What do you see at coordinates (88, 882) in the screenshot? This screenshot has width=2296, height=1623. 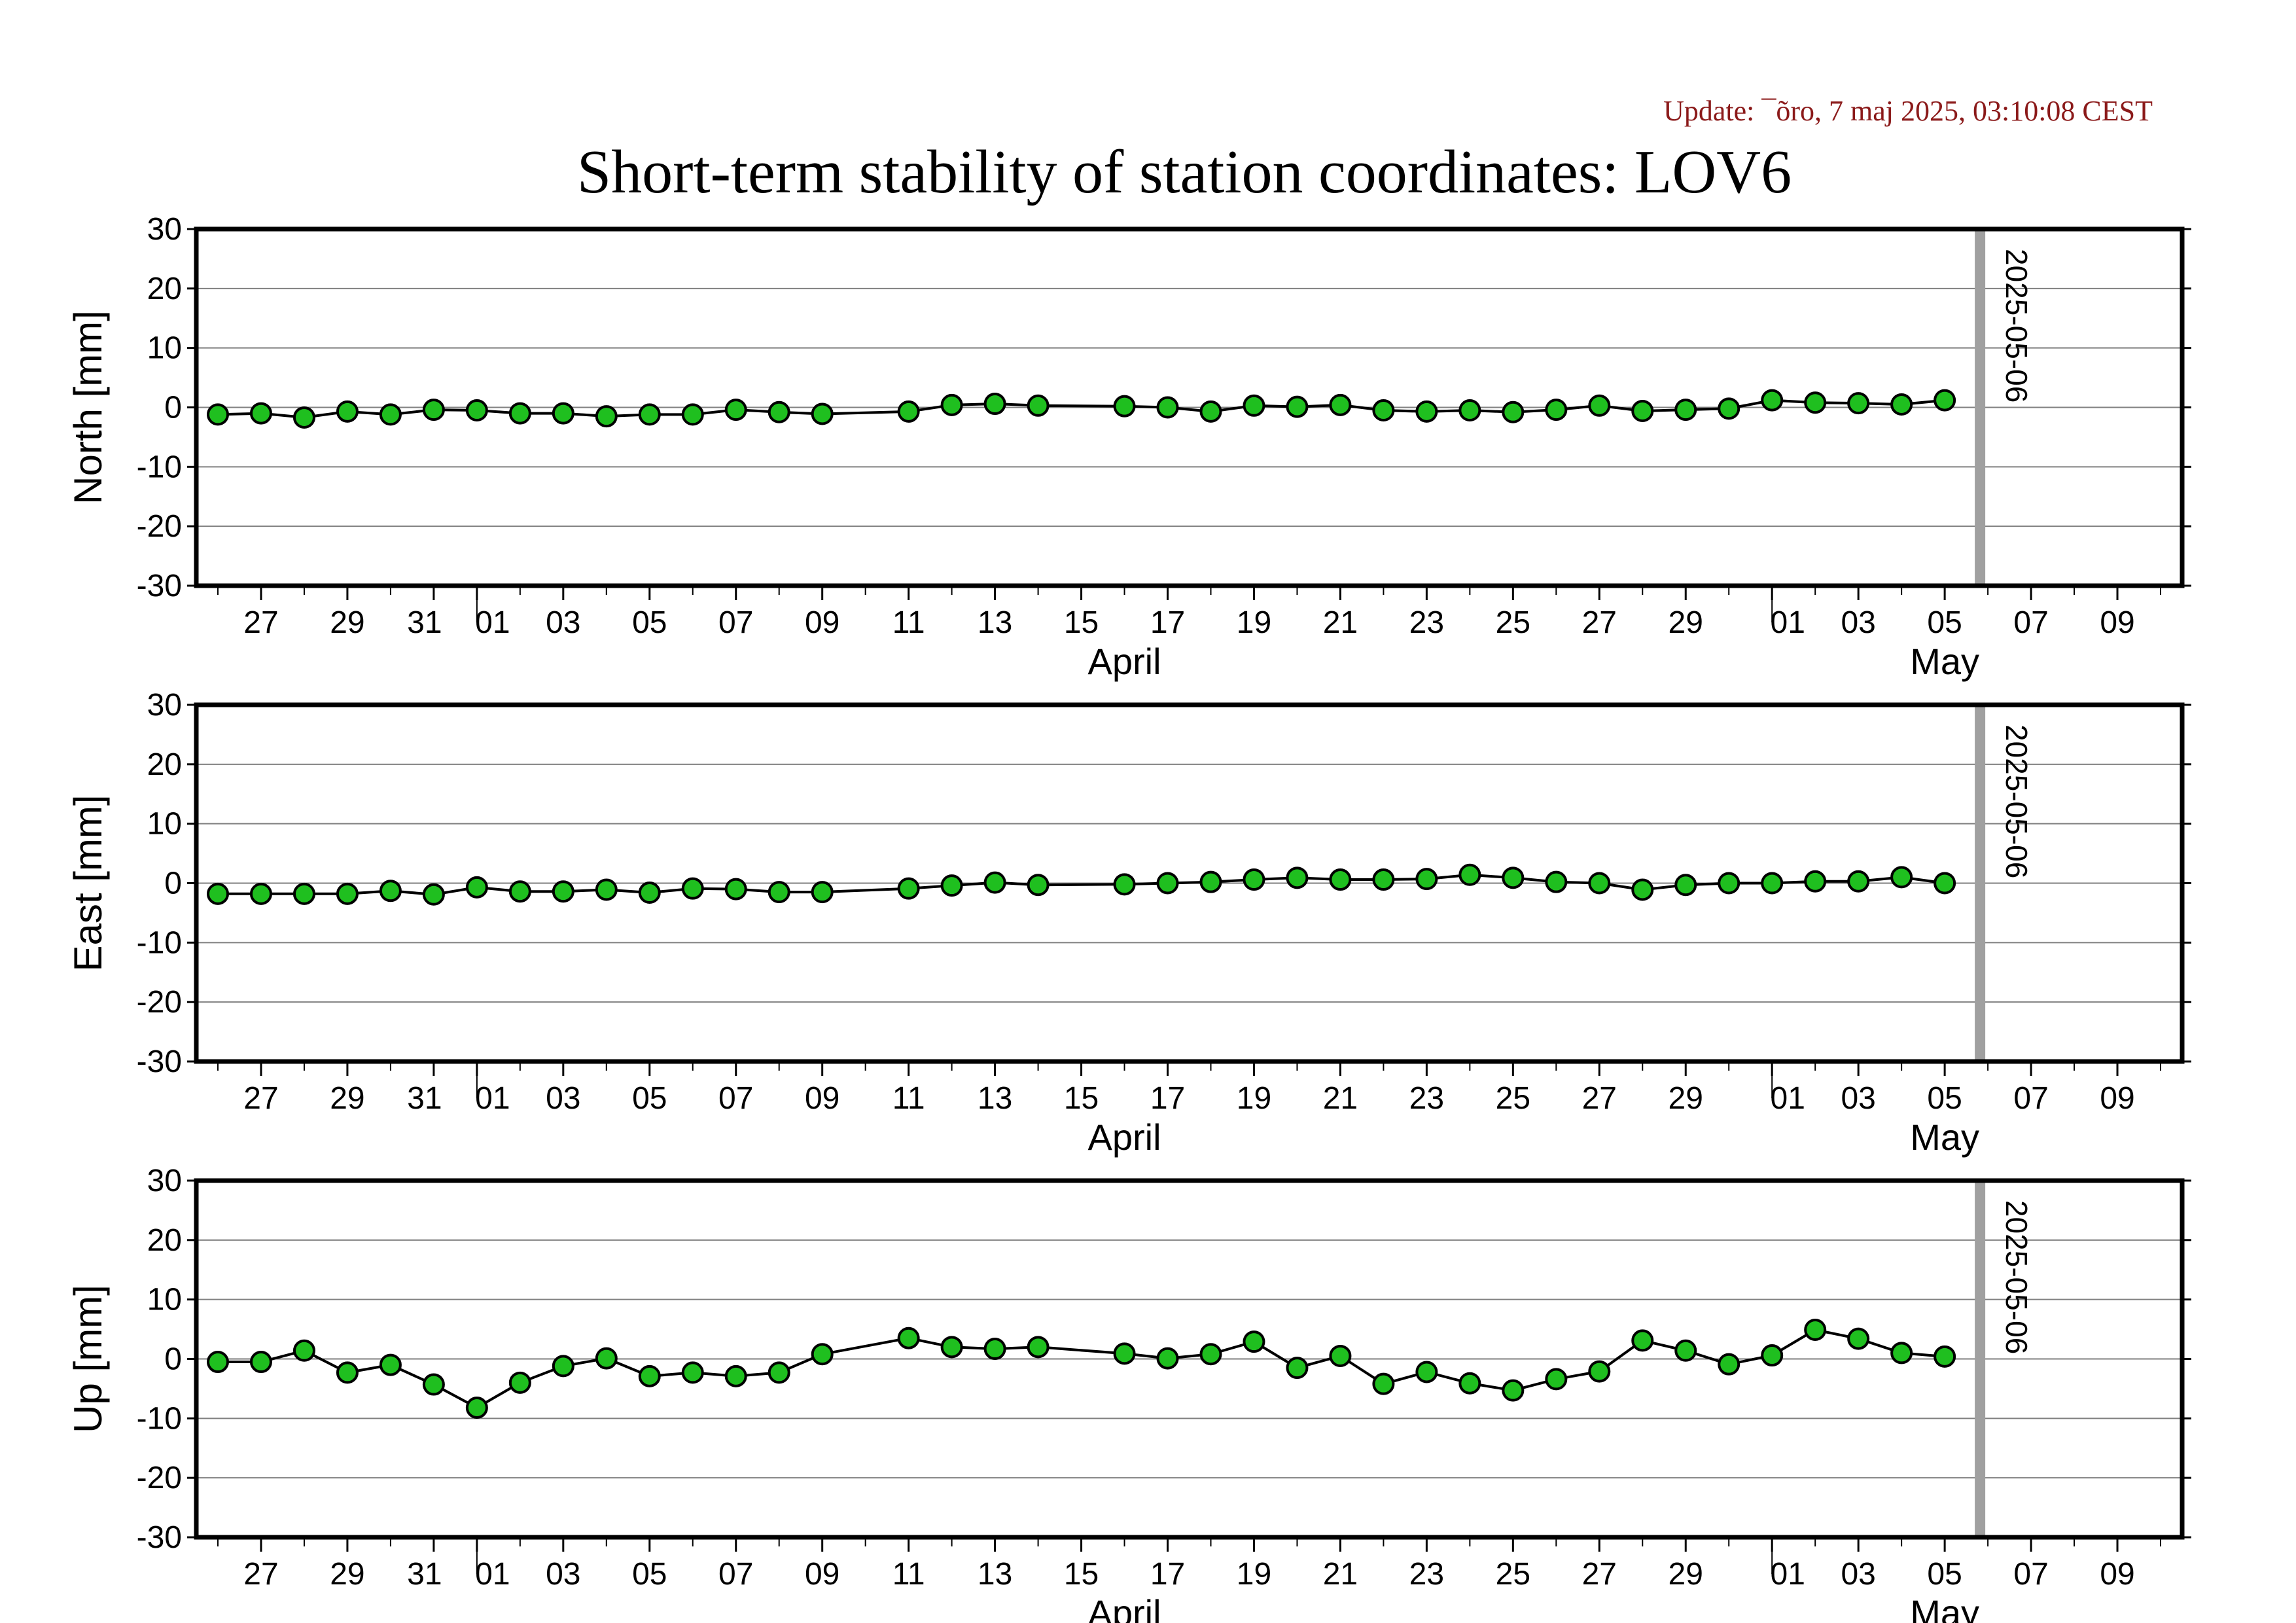 I see `y-axis-title: East [mm]` at bounding box center [88, 882].